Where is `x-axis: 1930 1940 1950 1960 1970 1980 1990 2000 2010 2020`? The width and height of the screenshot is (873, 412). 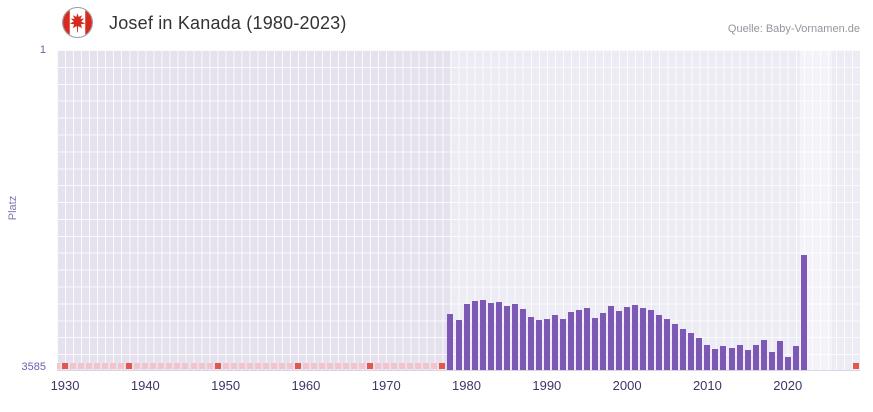 x-axis: 1930 1940 1950 1960 1970 1980 1990 2000 2010 2020 is located at coordinates (455, 389).